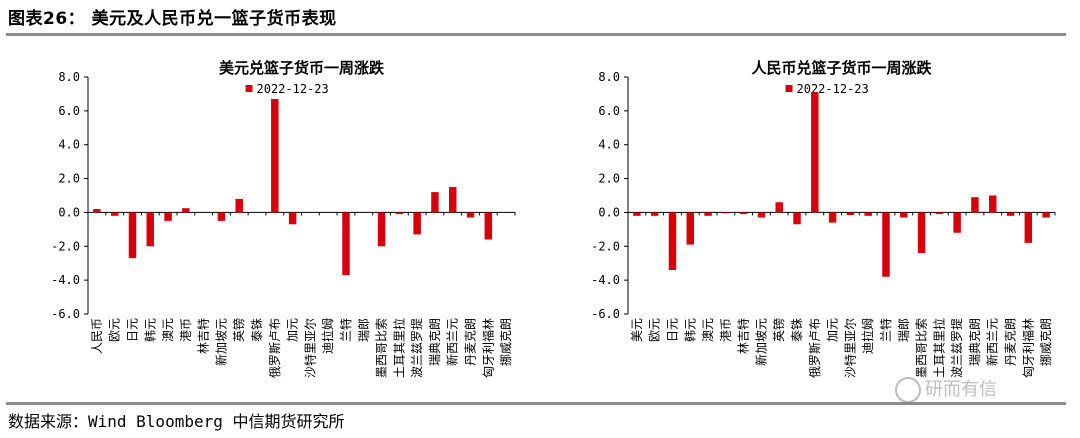 The height and width of the screenshot is (438, 1080). Describe the element at coordinates (536, 34) in the screenshot. I see `top-rule` at that location.